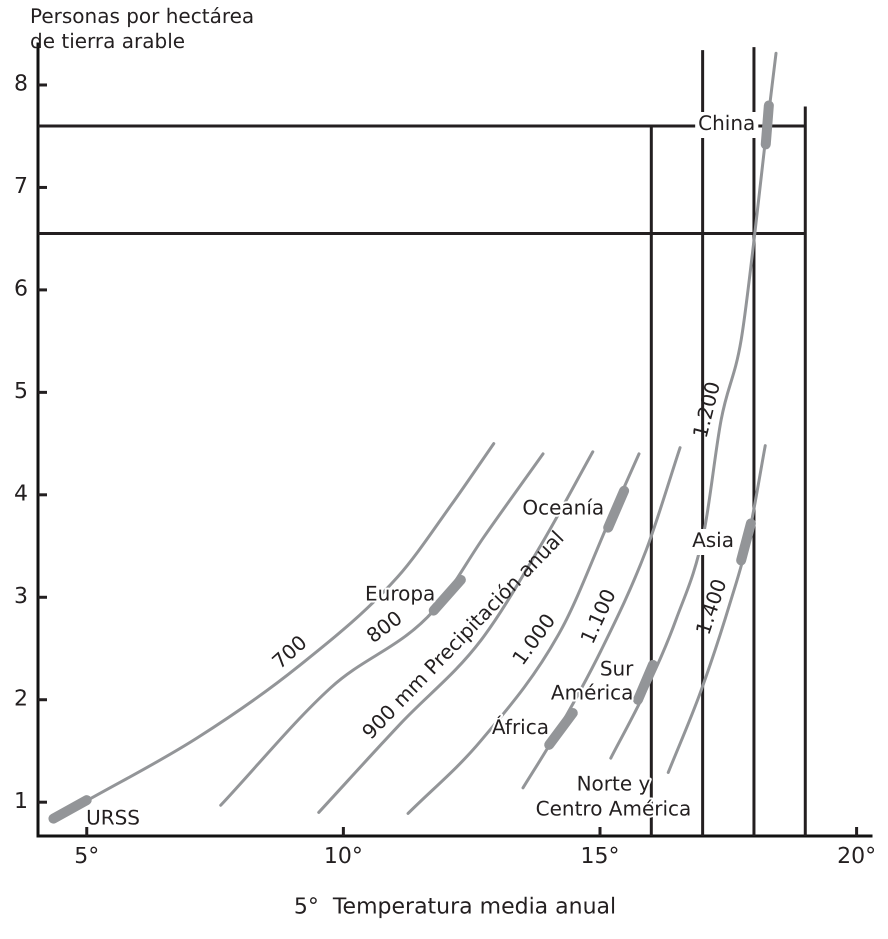  Describe the element at coordinates (563, 507) in the screenshot. I see `series-label: Oceanía` at that location.